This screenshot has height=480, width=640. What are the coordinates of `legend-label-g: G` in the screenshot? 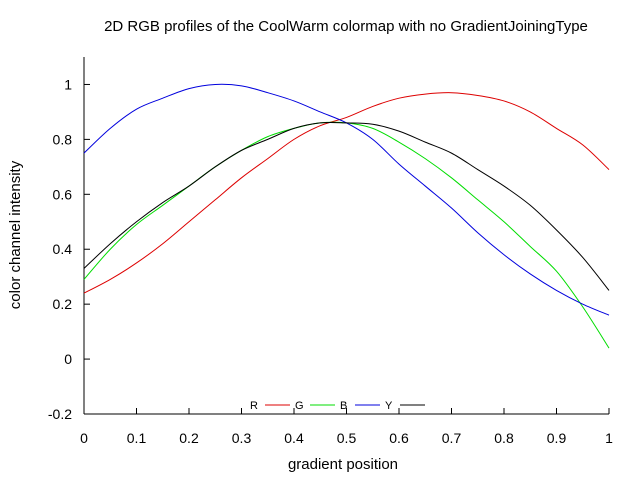 It's located at (299, 406).